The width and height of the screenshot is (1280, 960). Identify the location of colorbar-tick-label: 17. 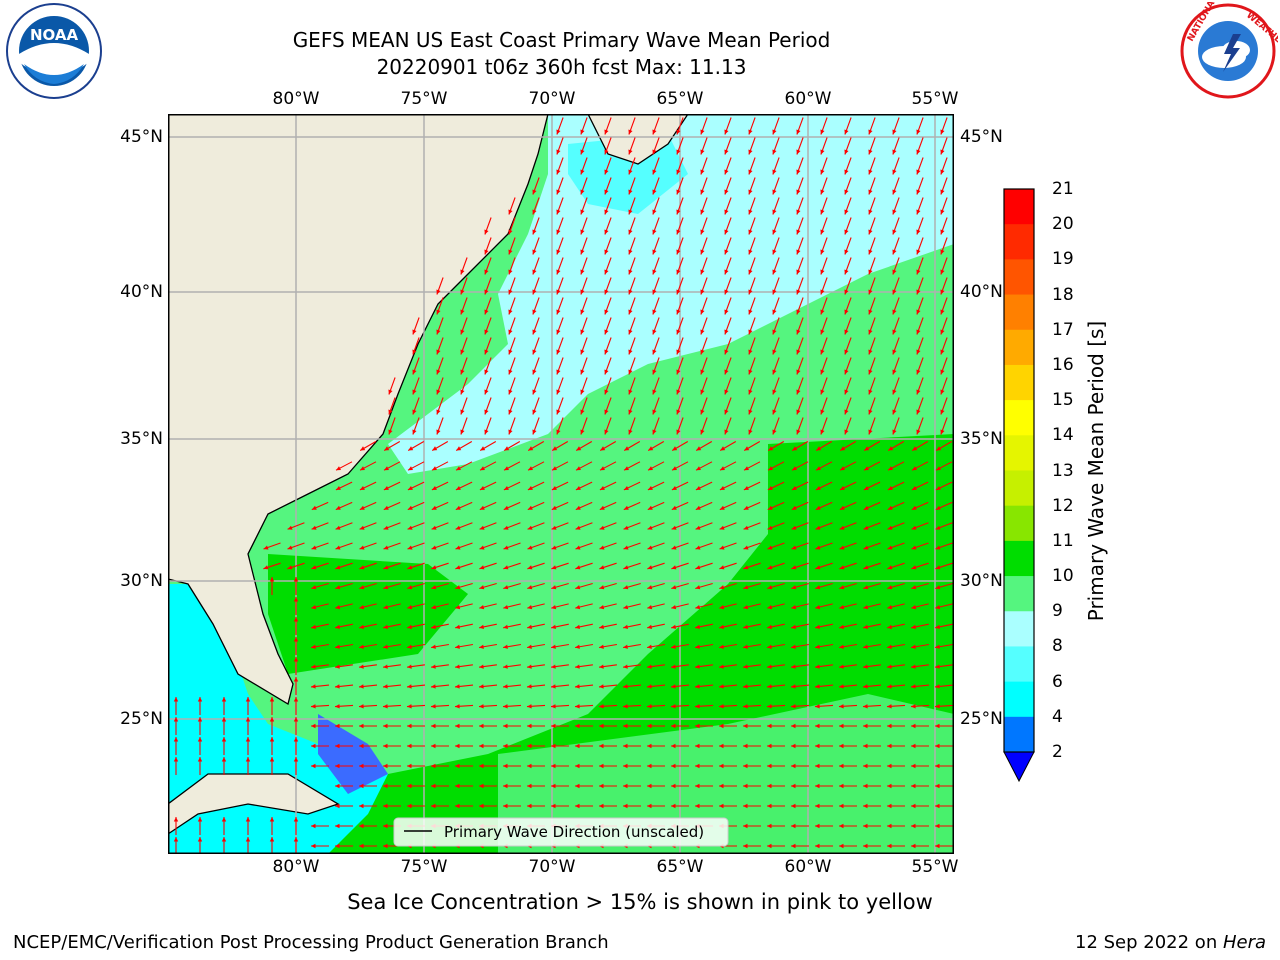
(1063, 329).